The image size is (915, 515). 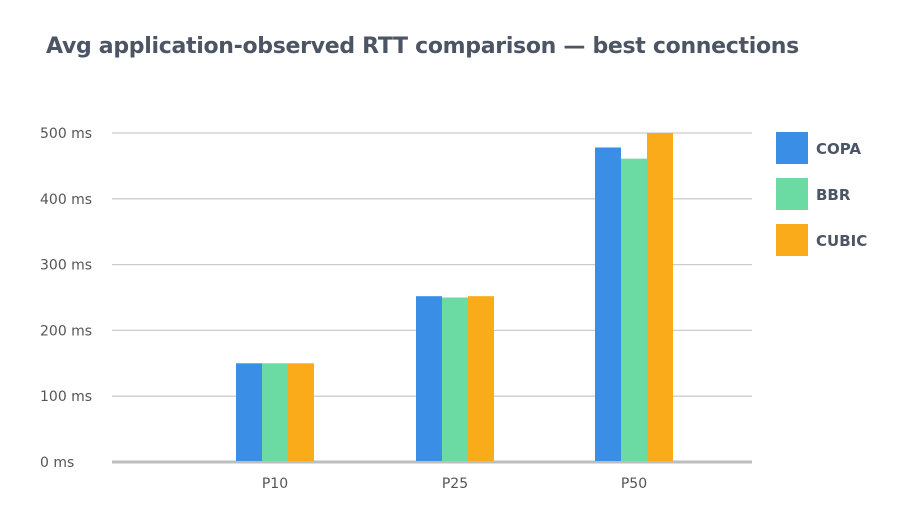 I want to click on legend-swatch-cubic, so click(x=792, y=240).